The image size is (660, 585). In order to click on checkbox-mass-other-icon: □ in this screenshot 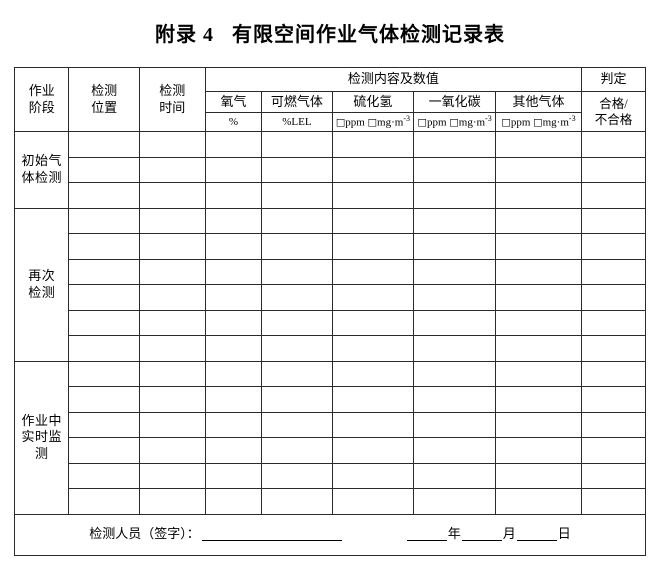, I will do `click(538, 123)`.